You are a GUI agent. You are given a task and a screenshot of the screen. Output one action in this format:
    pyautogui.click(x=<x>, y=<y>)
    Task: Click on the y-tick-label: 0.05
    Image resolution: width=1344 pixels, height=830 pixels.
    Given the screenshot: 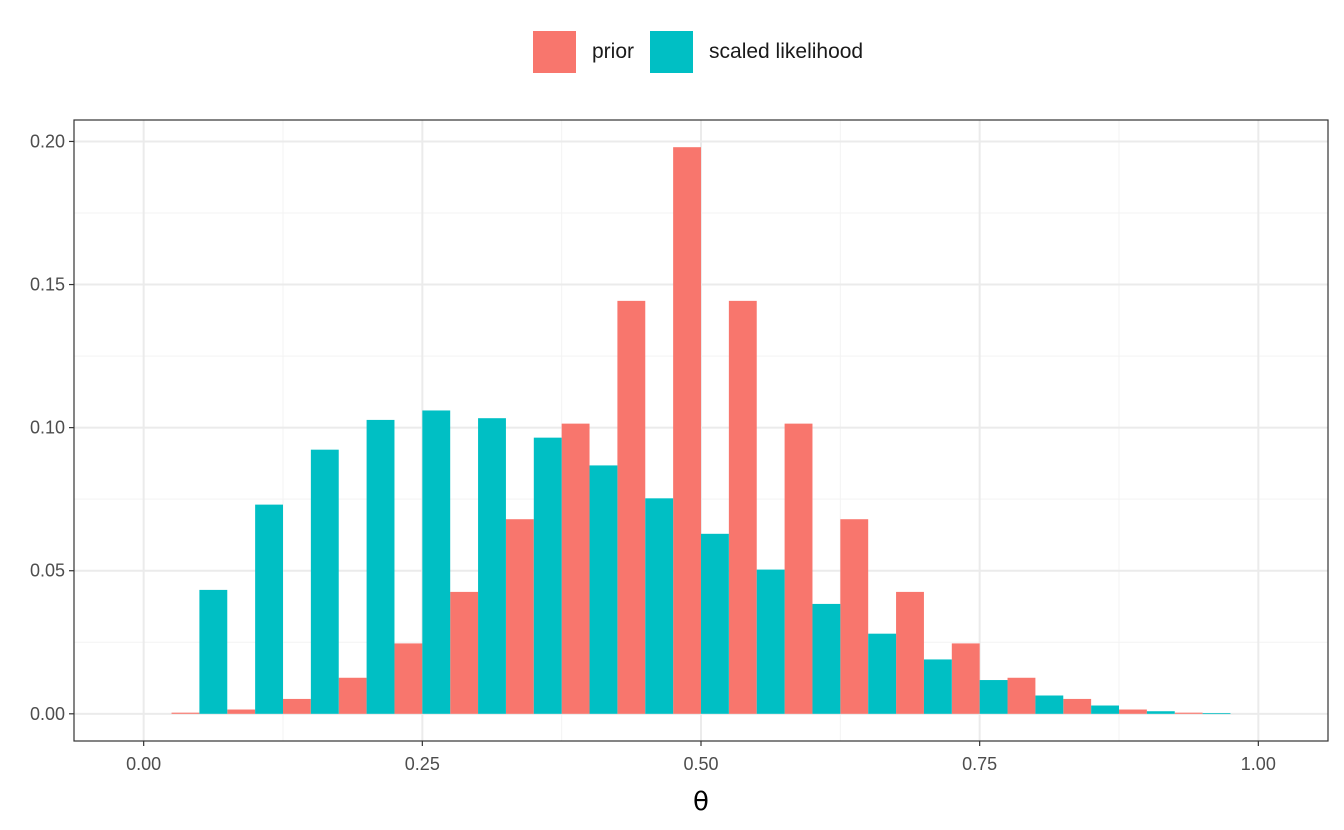 What is the action you would take?
    pyautogui.click(x=47, y=571)
    